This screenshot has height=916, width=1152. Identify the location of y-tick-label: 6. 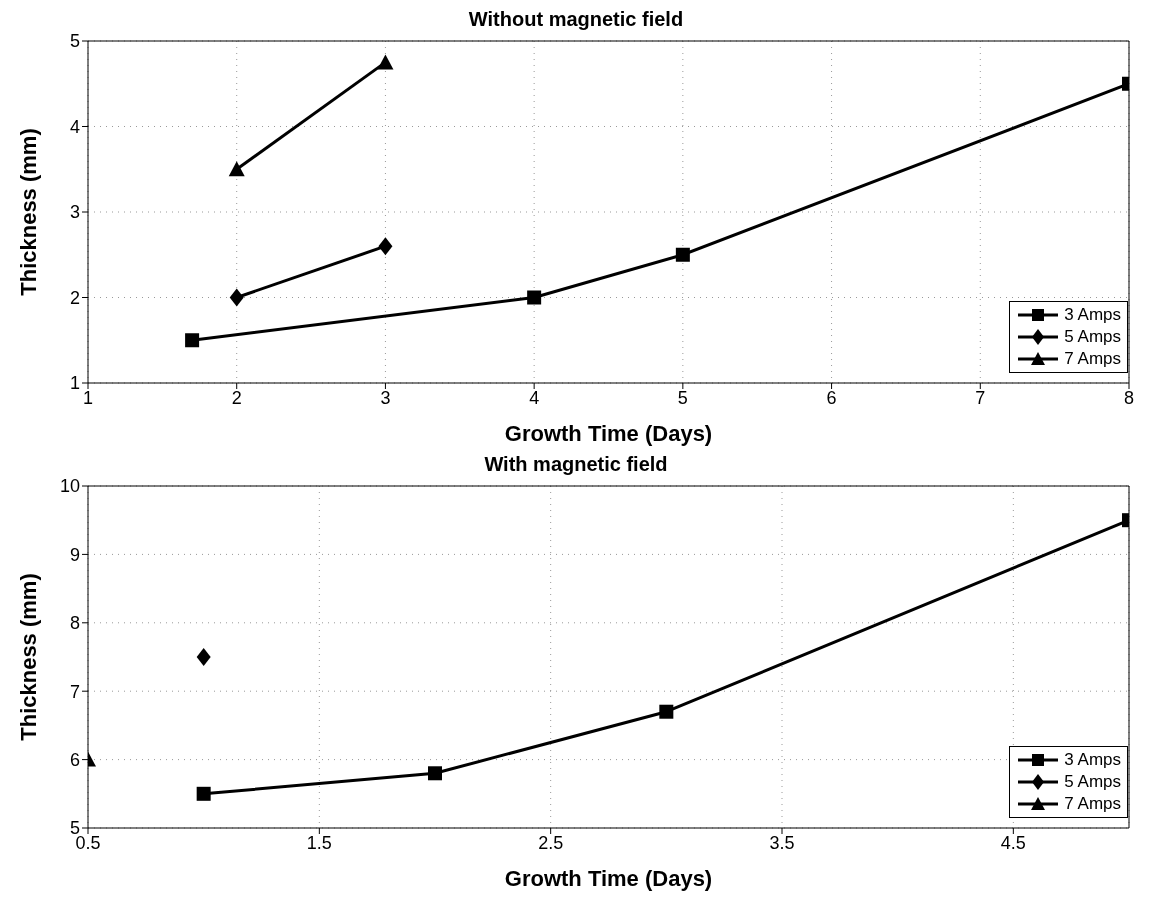
(74, 759).